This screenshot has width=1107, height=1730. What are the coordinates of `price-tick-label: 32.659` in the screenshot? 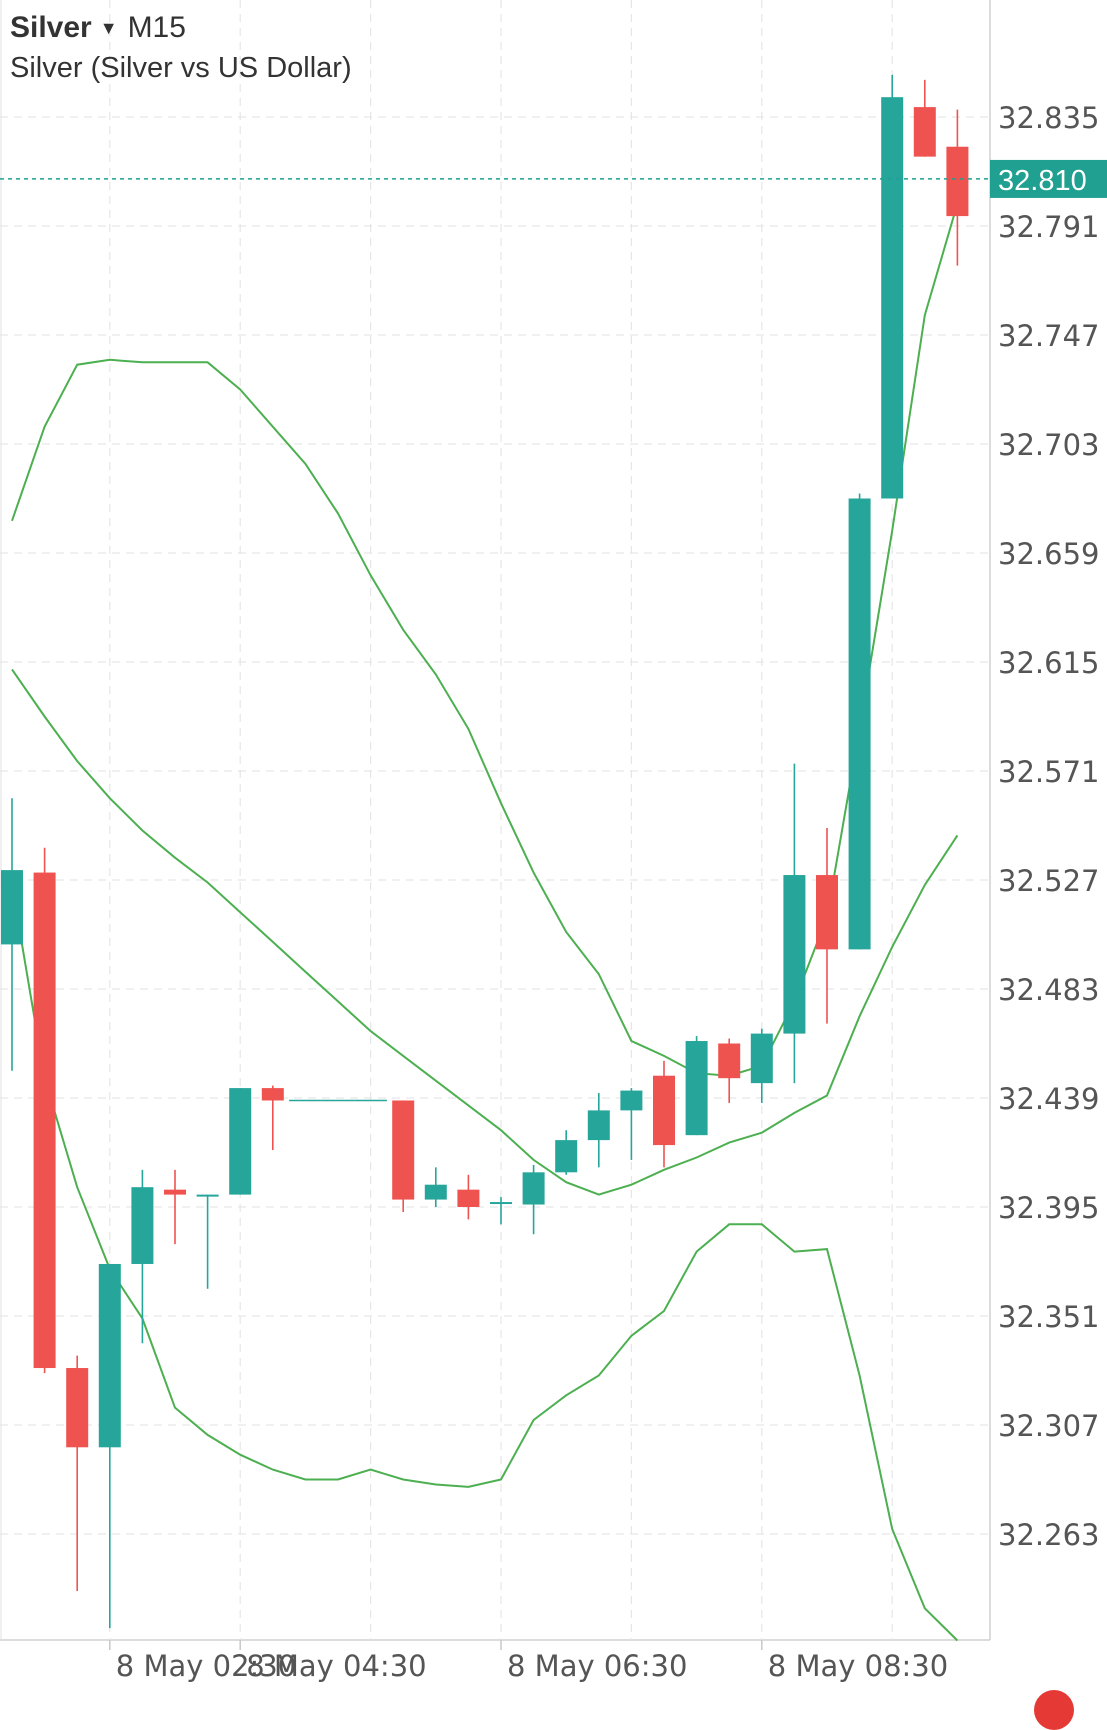 It's located at (1048, 554).